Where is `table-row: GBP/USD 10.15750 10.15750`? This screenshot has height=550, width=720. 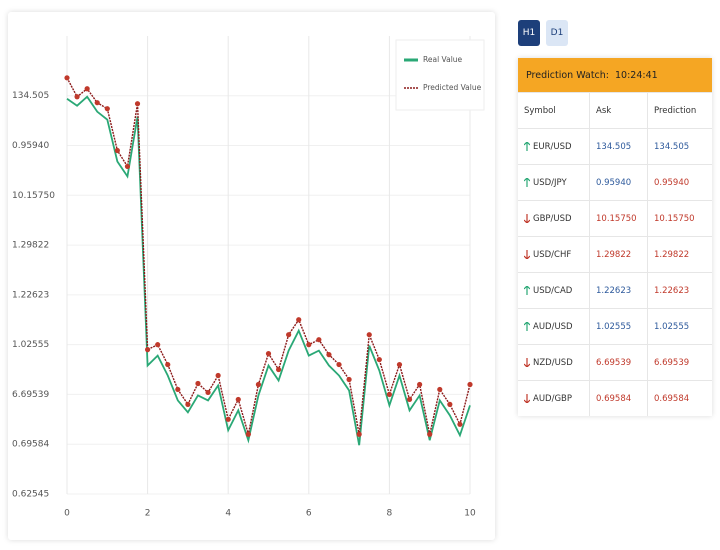 table-row: GBP/USD 10.15750 10.15750 is located at coordinates (615, 218).